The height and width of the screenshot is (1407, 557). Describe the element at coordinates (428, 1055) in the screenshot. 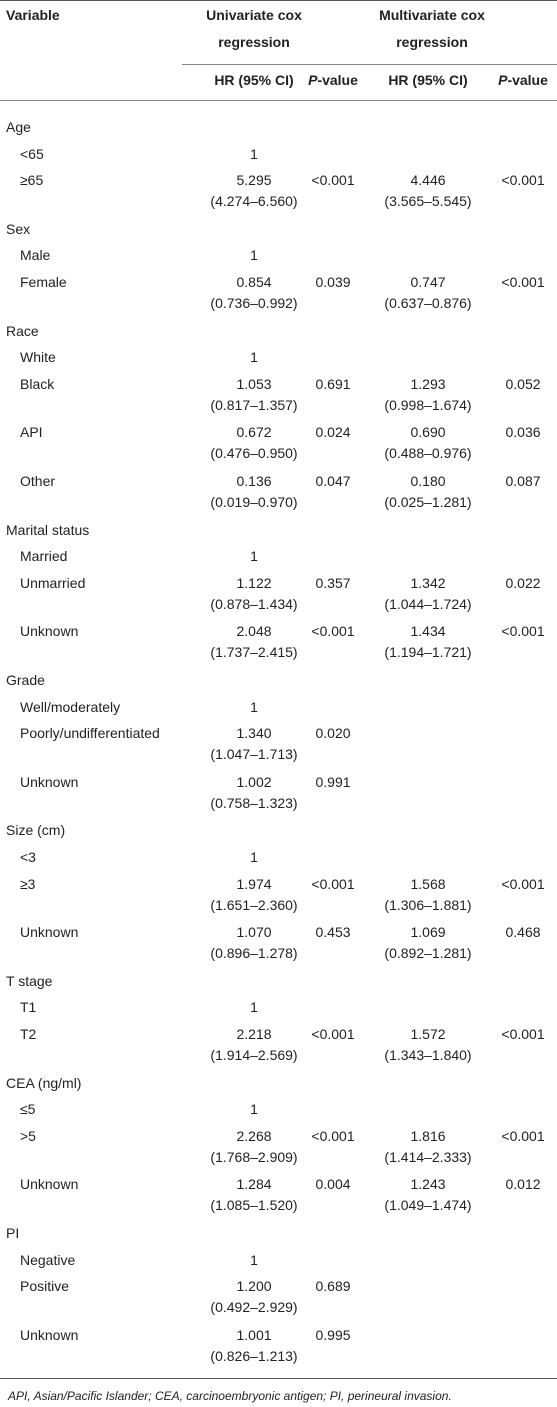

I see `multi-ci: (1.343–1.840)` at that location.